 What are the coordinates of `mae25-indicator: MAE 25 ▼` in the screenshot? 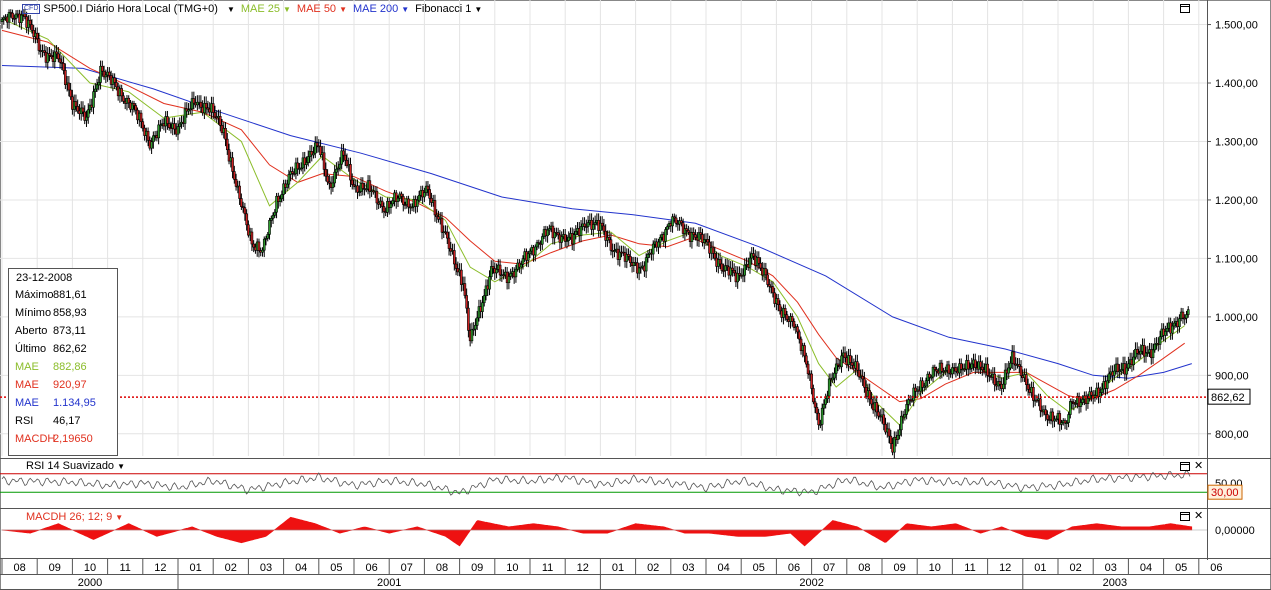 It's located at (266, 9).